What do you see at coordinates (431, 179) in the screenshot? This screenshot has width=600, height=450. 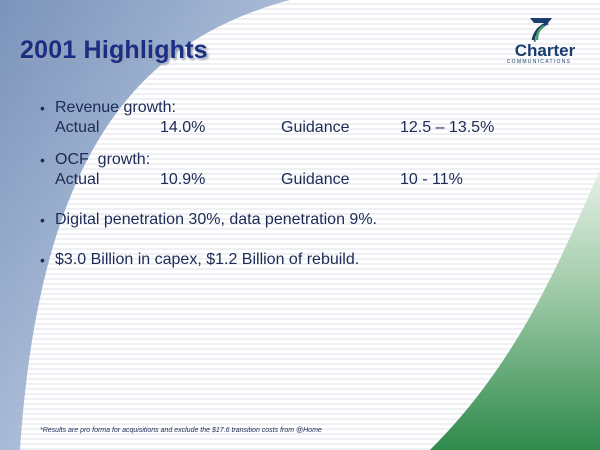 I see `guidance-value: 10 - 11%` at bounding box center [431, 179].